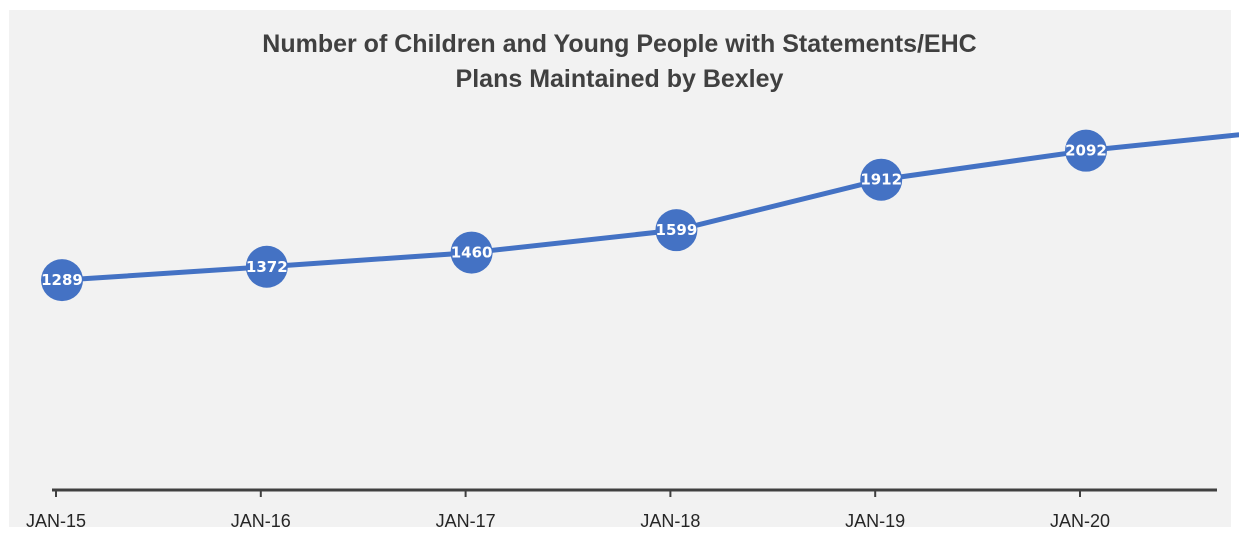 This screenshot has height=536, width=1239. I want to click on data-label: 1912, so click(881, 180).